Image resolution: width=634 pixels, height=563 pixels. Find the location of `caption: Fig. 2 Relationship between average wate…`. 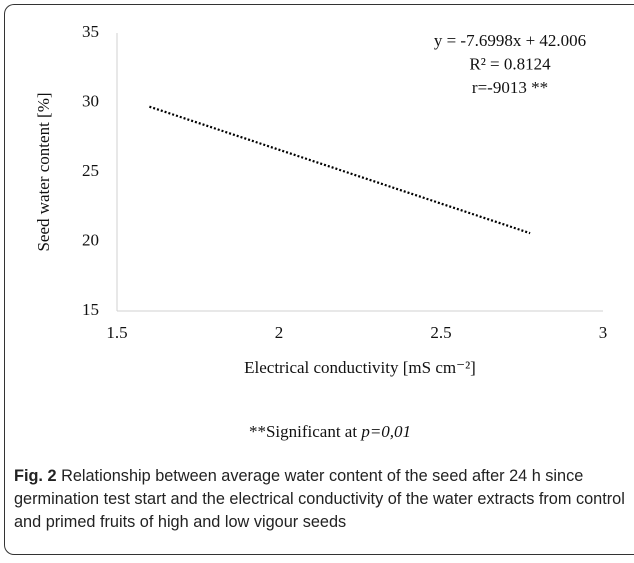

caption: Fig. 2 Relationship between average wate… is located at coordinates (320, 499).